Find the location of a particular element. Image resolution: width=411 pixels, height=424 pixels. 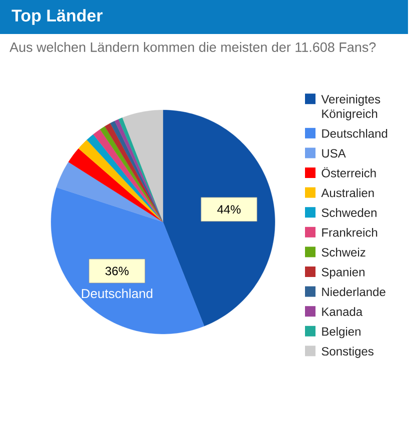

legend-label: Niederlande is located at coordinates (354, 291).